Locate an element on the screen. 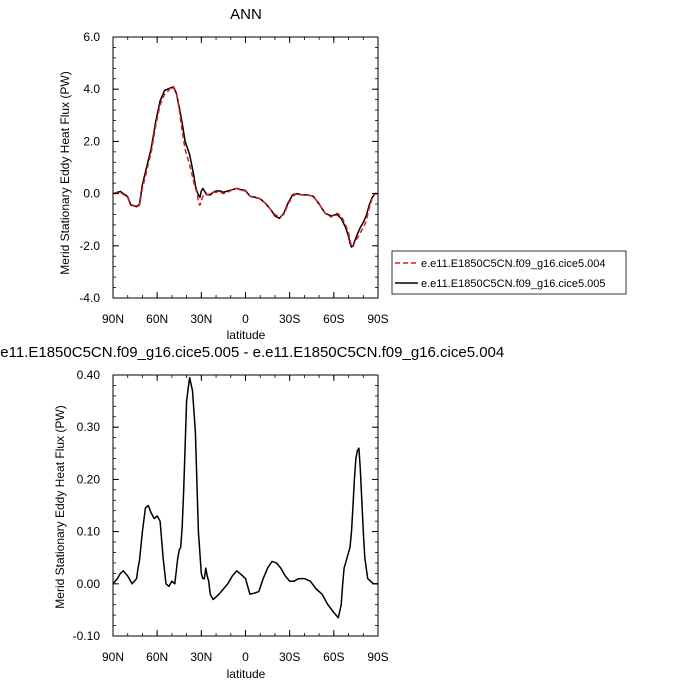 The image size is (673, 687). top-xlabel: latitude is located at coordinates (246, 335).